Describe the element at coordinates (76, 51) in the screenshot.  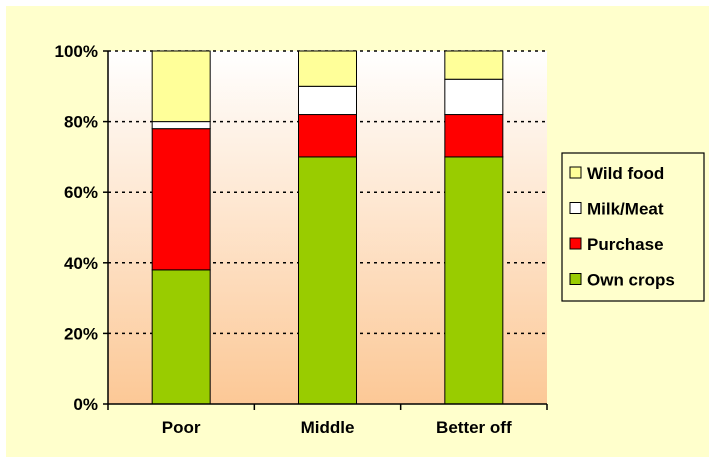
I see `y-tick-label: 100%` at that location.